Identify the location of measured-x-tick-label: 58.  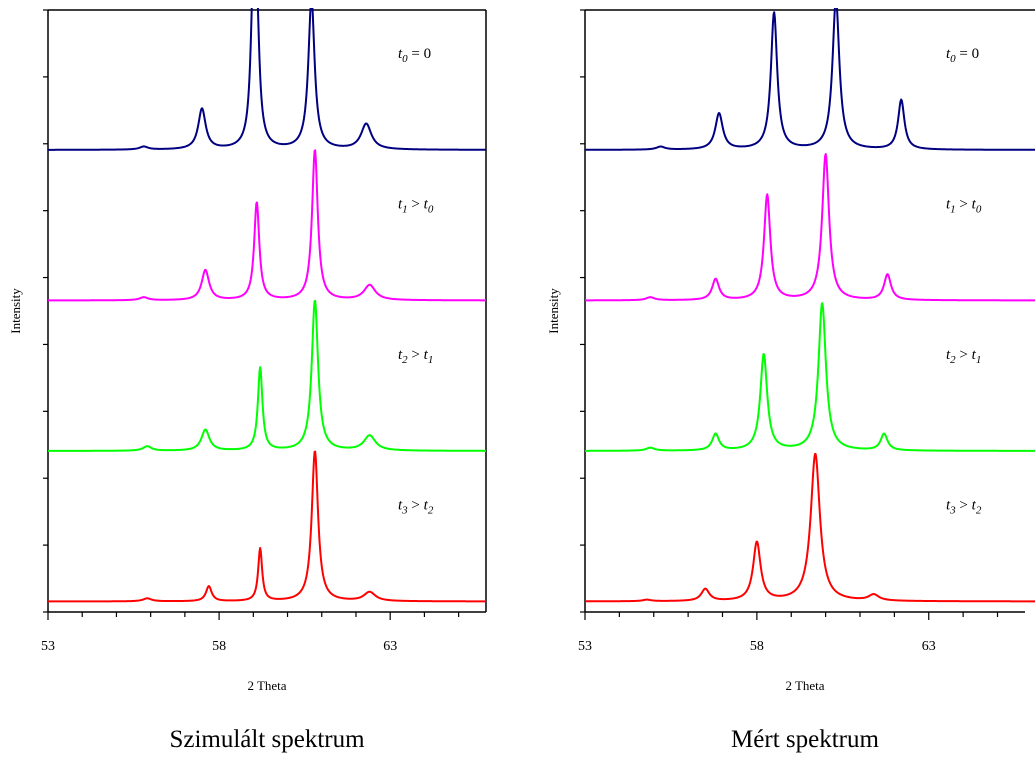
(757, 646).